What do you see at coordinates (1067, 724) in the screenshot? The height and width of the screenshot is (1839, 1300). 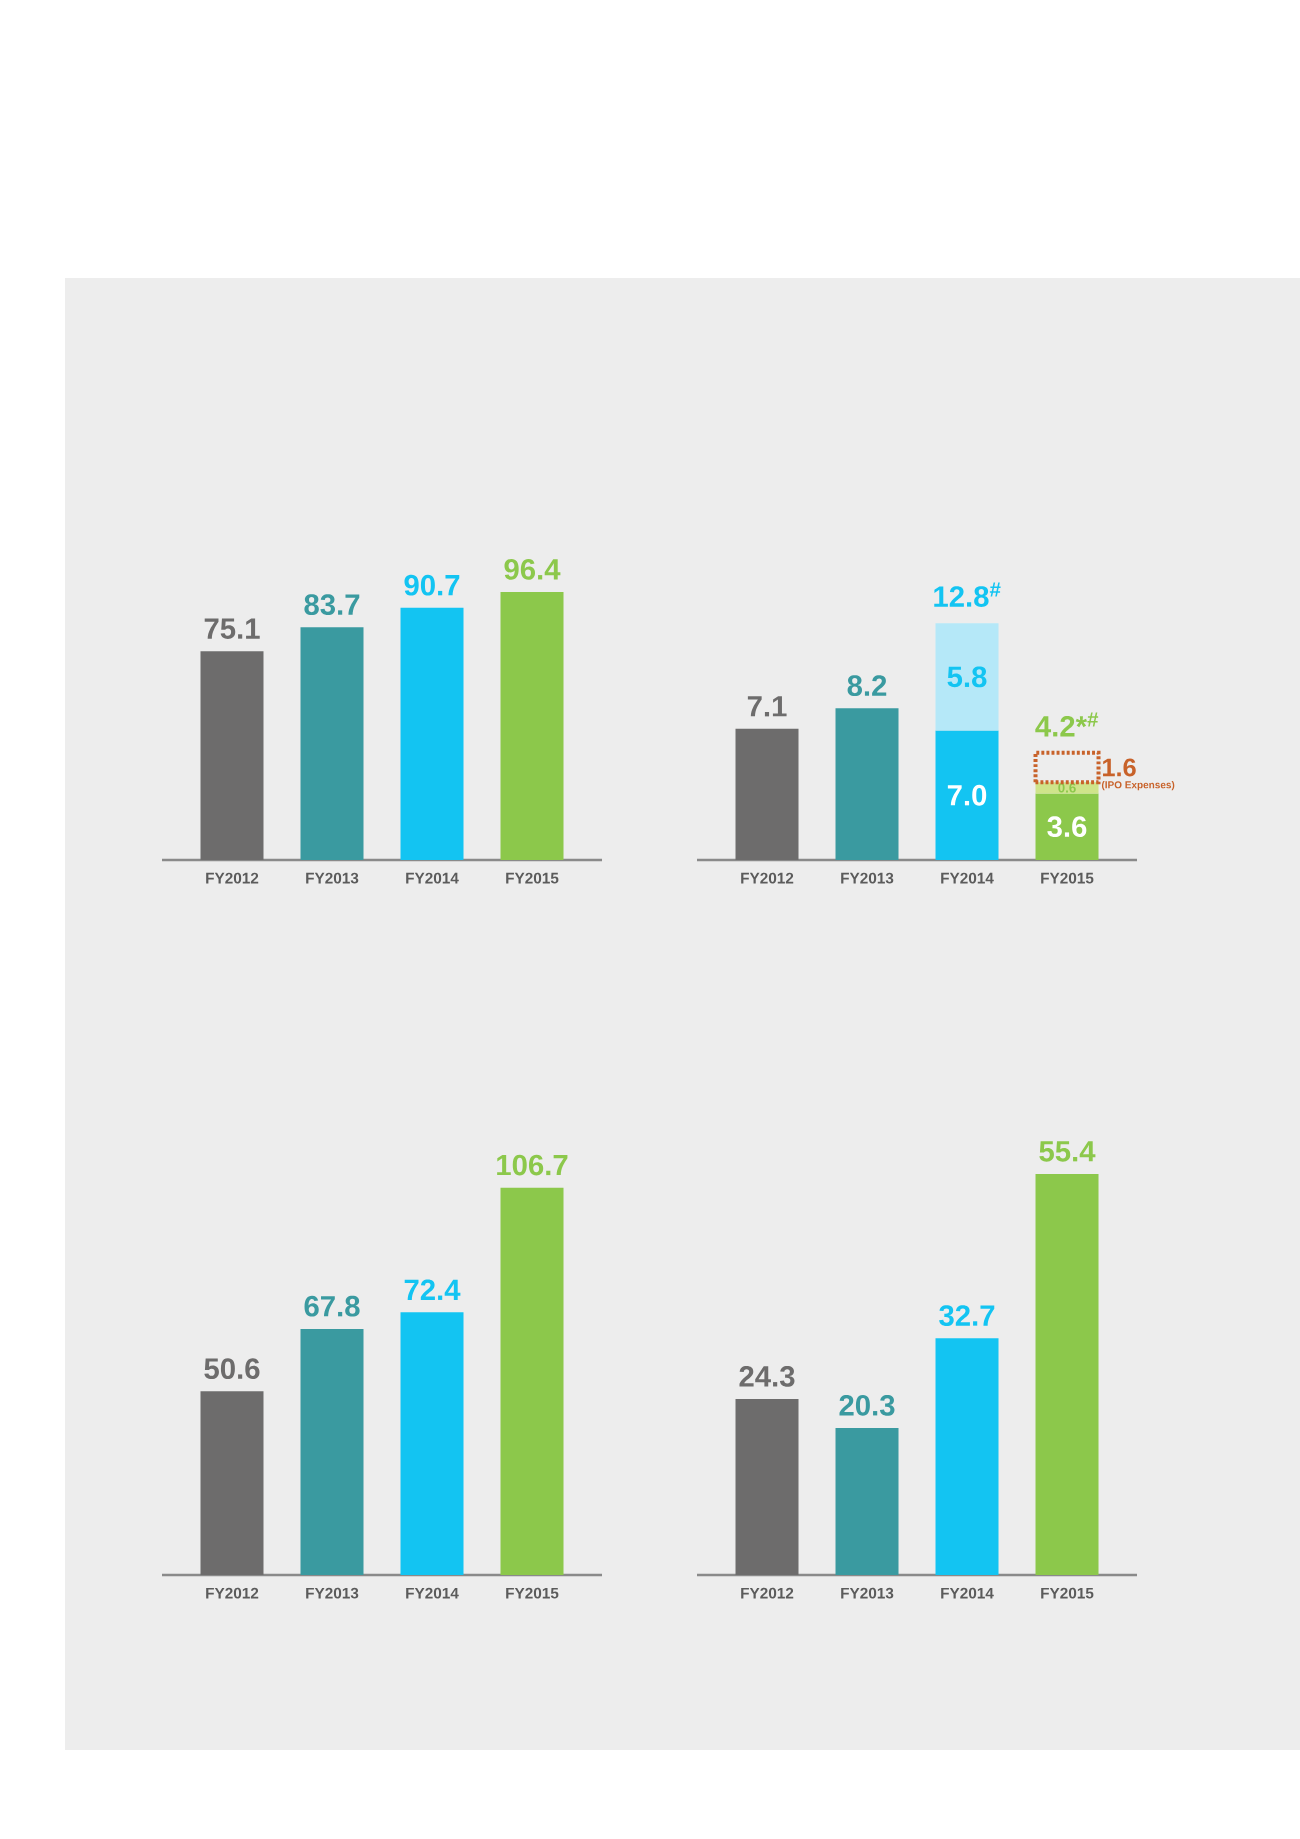 I see `annotation: 4.2*$^{#}$` at bounding box center [1067, 724].